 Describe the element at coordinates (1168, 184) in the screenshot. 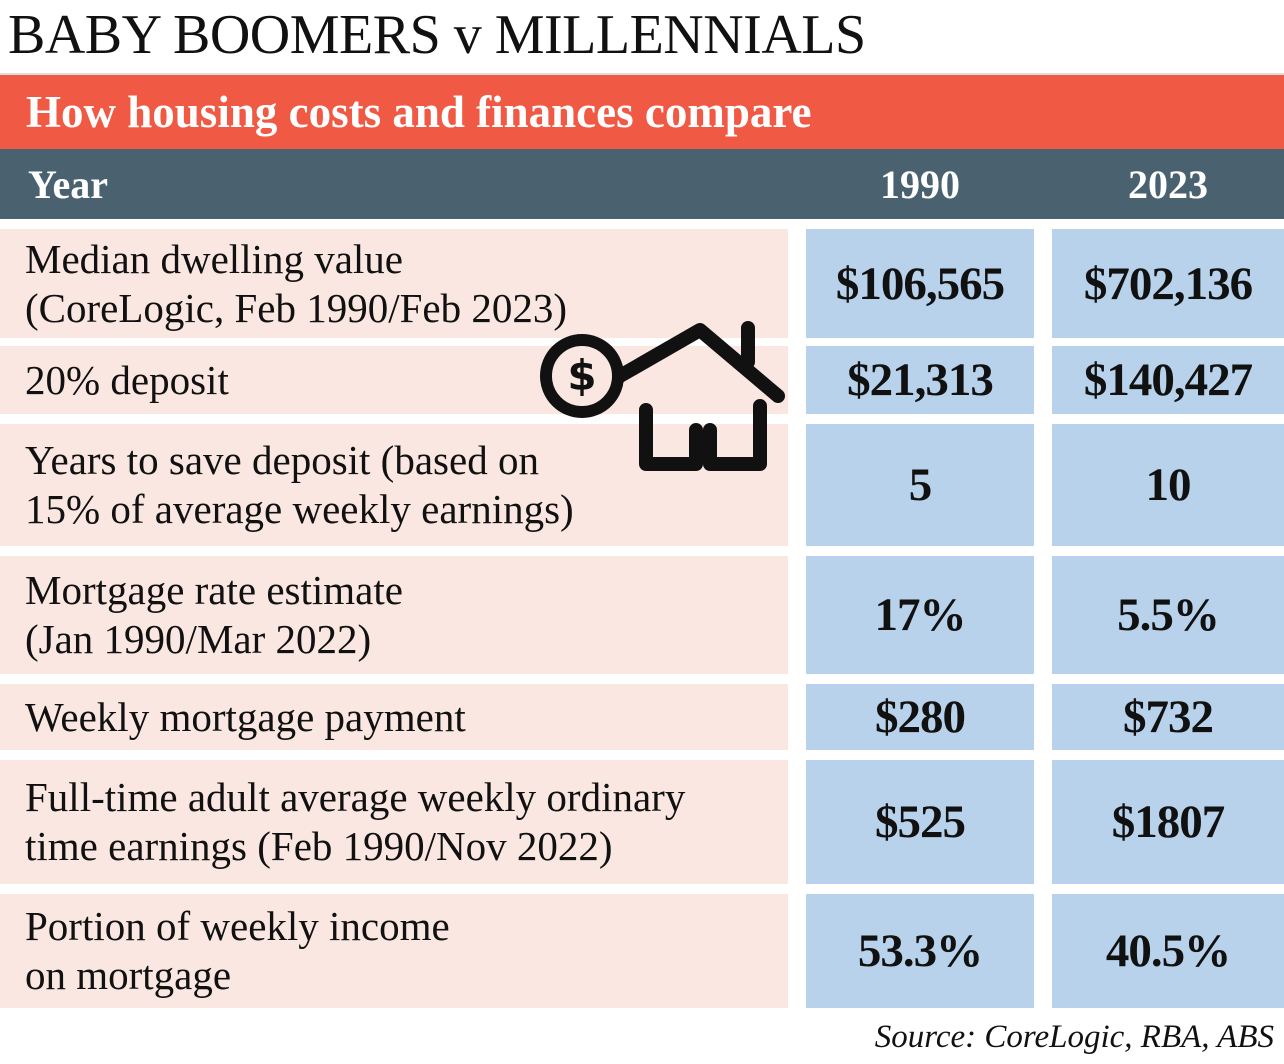

I see `header-col-2023: 2023` at that location.